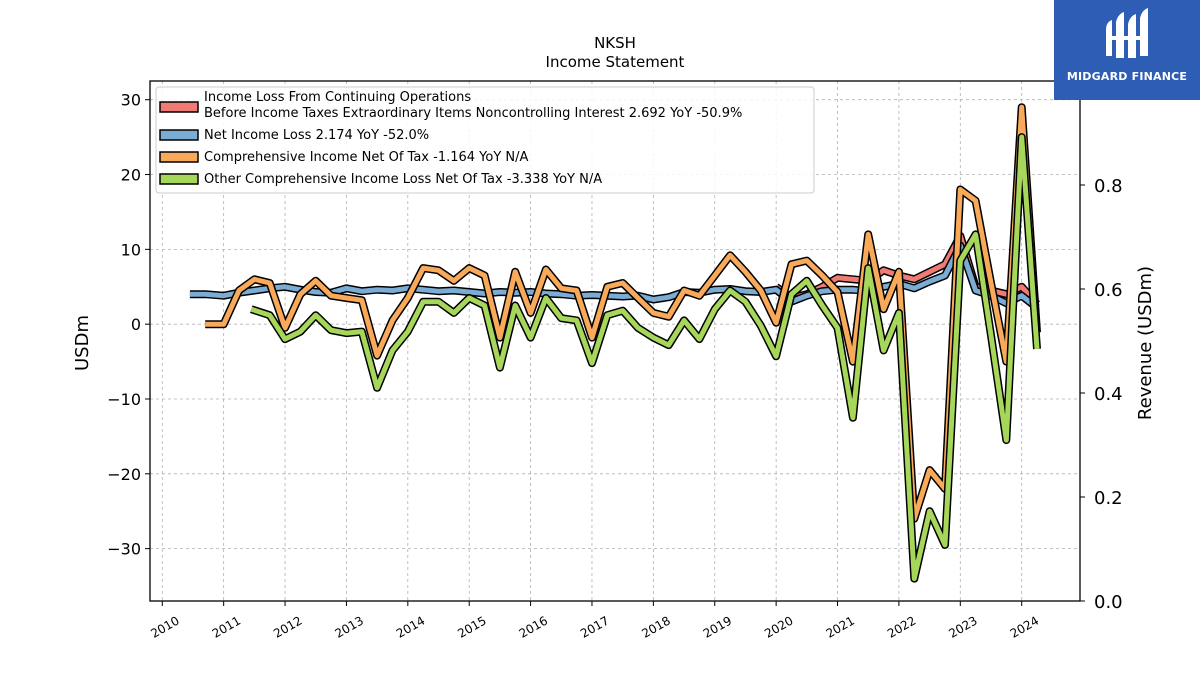  Describe the element at coordinates (1024, 626) in the screenshot. I see `x-tick-label: 2024` at that location.